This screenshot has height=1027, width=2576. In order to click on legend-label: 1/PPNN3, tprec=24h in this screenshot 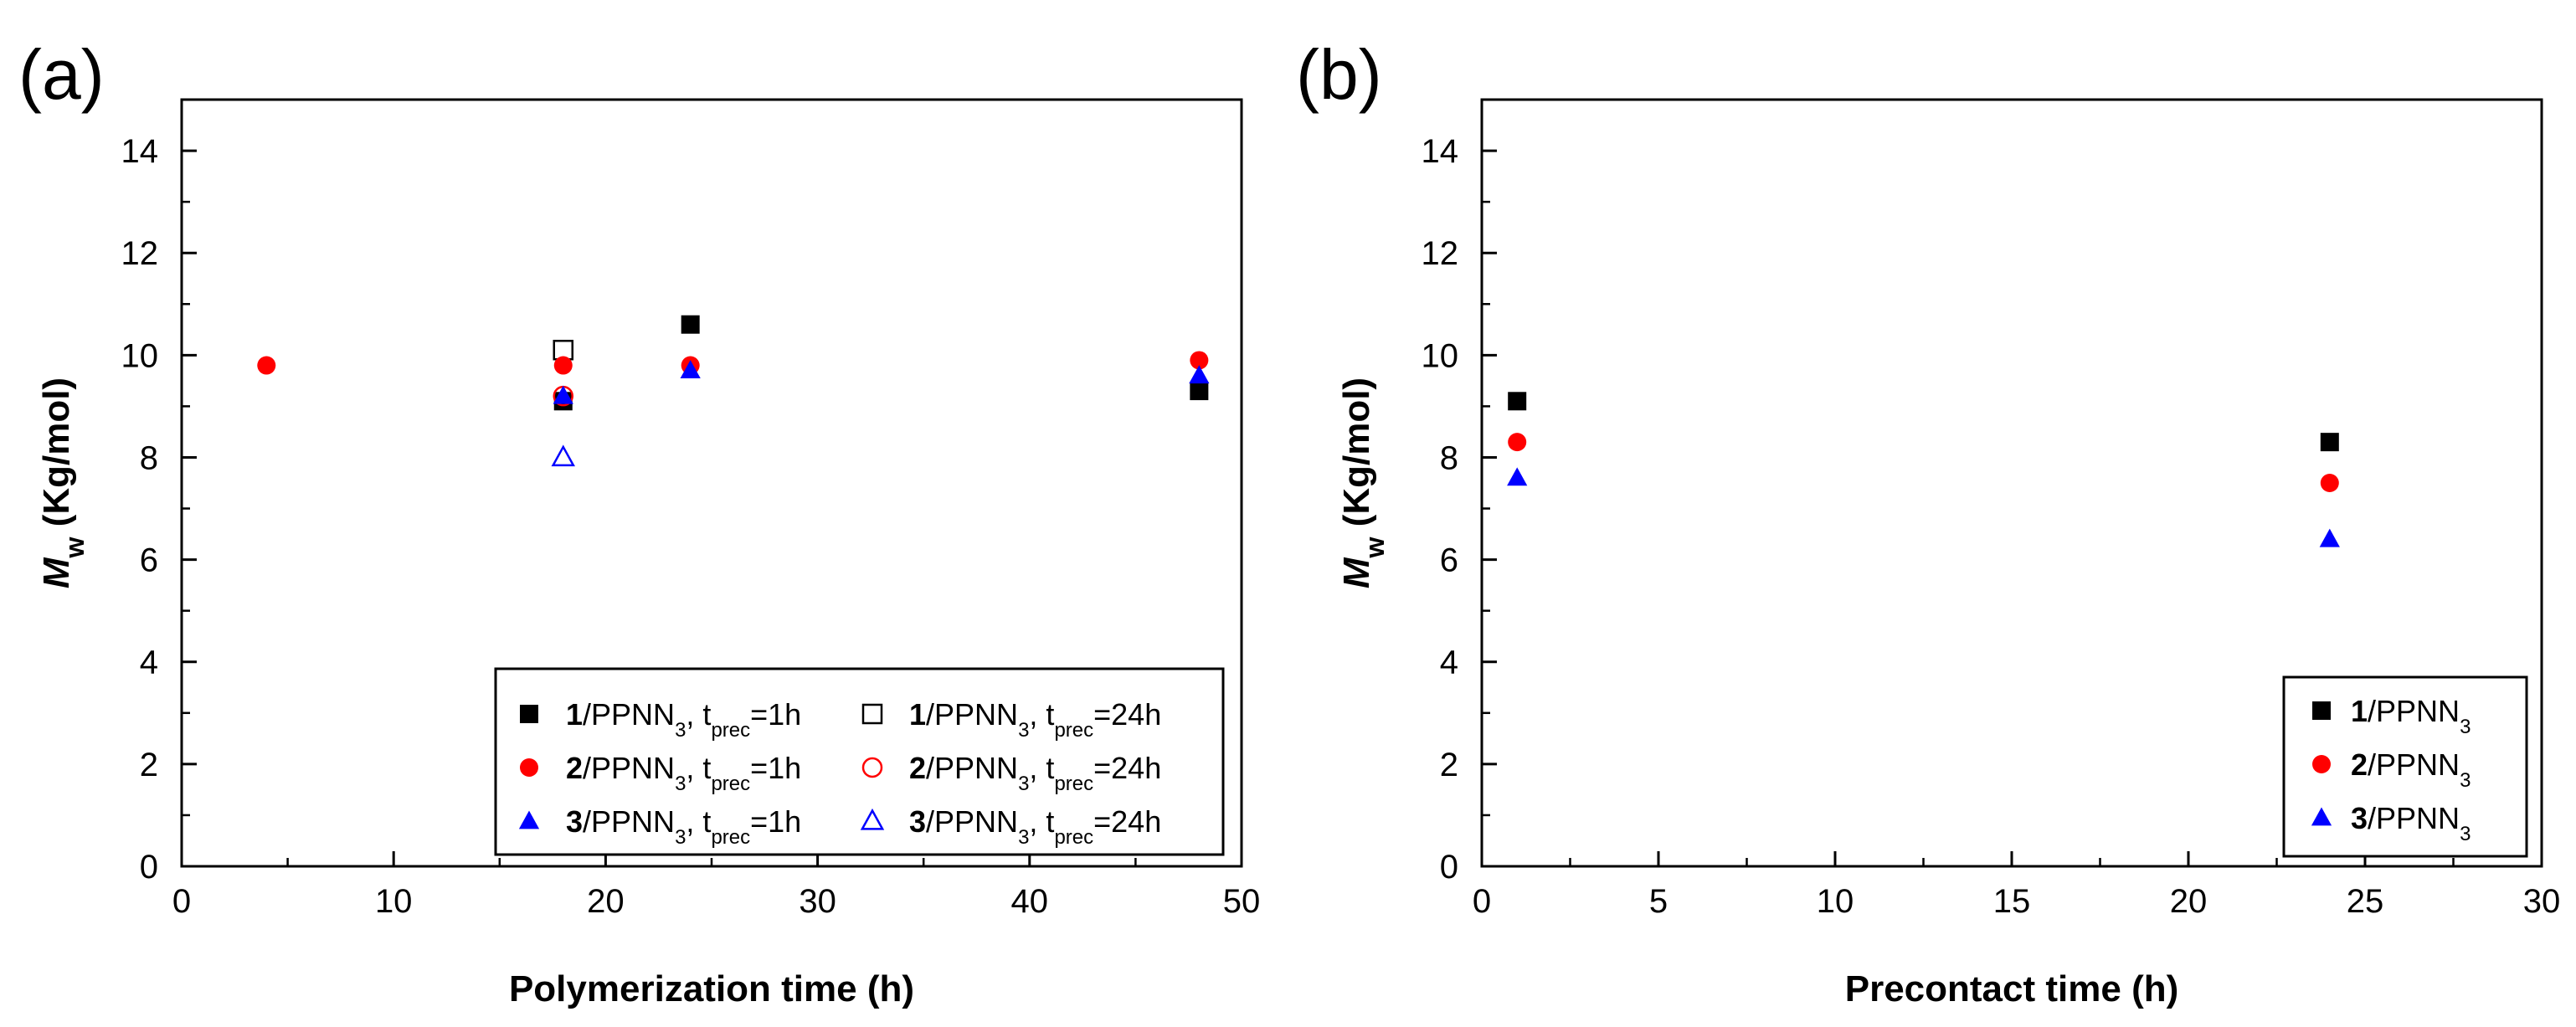, I will do `click(1035, 719)`.